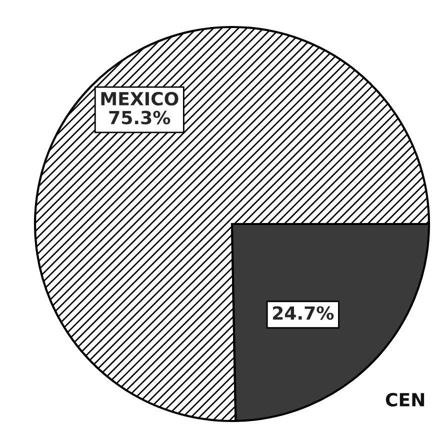 The height and width of the screenshot is (426, 435). What do you see at coordinates (303, 313) in the screenshot?
I see `data-label: 24.7%` at bounding box center [303, 313].